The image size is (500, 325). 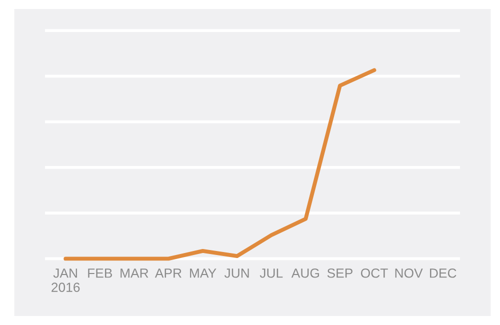 I want to click on x-tick-label: JUN, so click(x=236, y=273).